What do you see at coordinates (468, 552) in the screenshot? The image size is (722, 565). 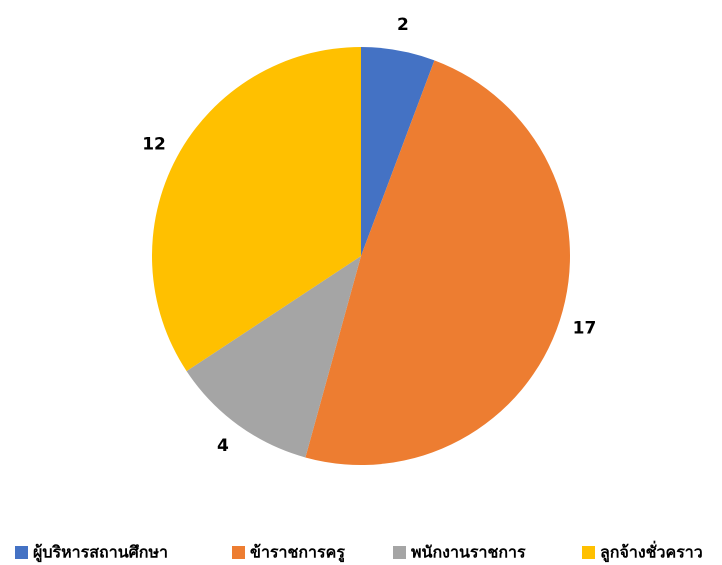 I see `legend-label: พนักงานราชการ` at bounding box center [468, 552].